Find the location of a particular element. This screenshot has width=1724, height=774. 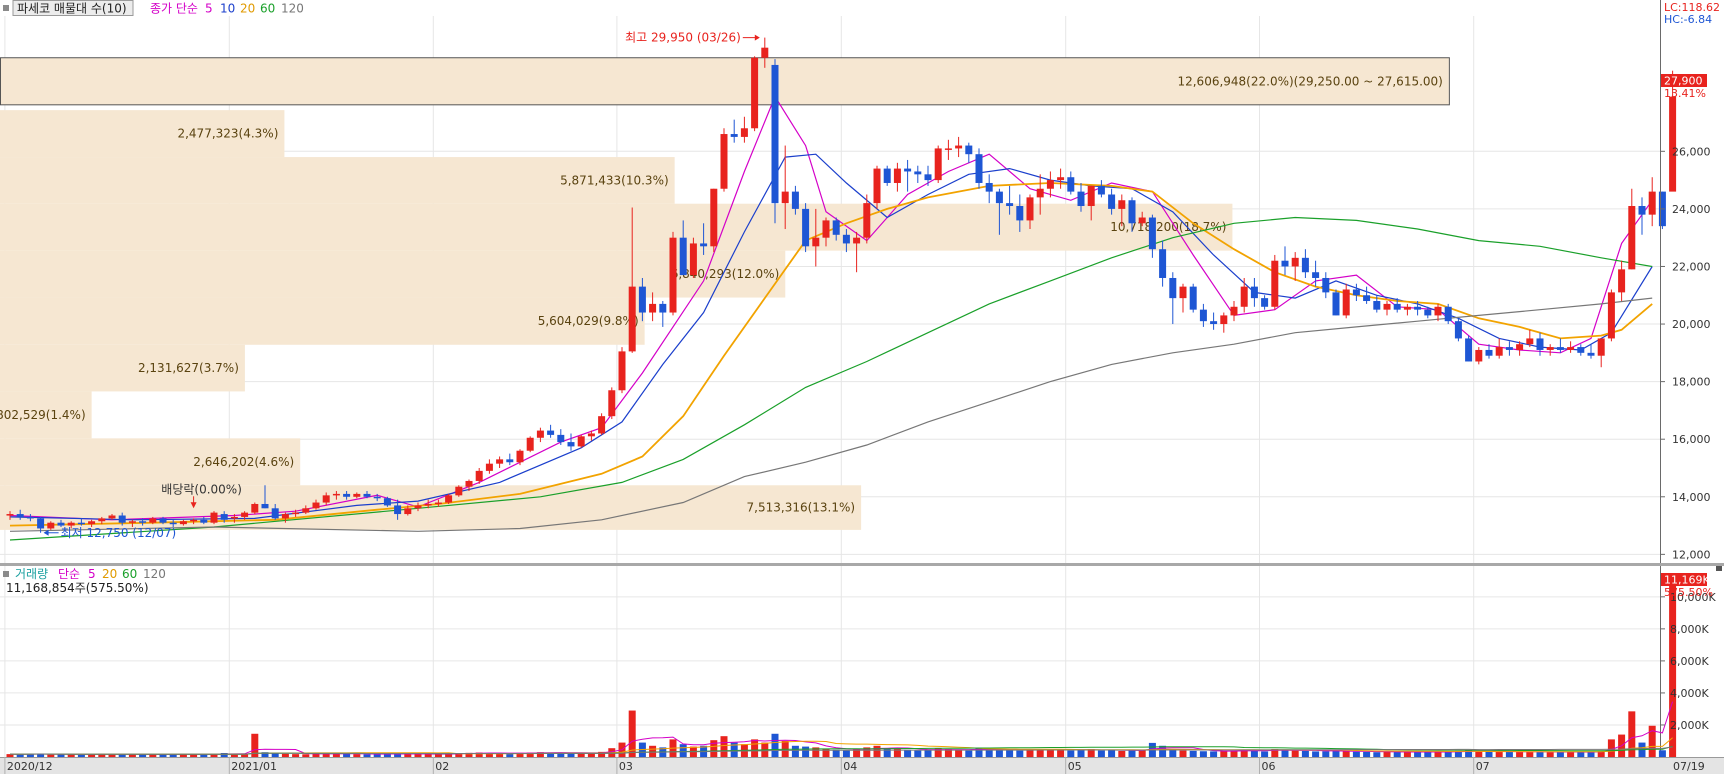

max-volume-profile-outline is located at coordinates (725, 81).